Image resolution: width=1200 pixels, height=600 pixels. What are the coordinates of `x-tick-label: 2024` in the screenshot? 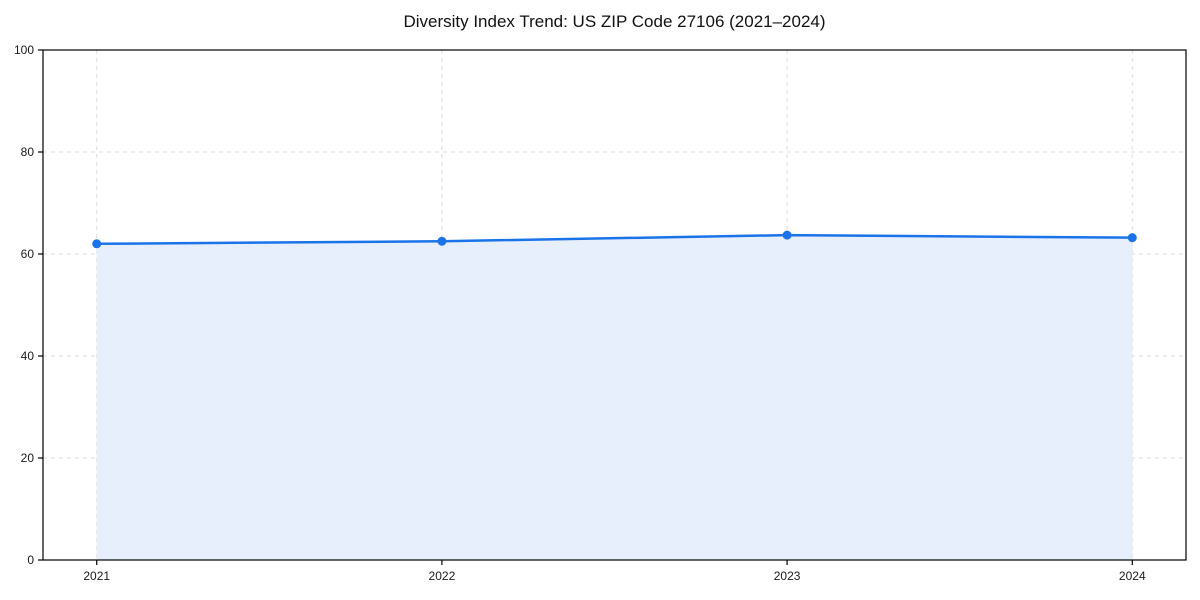 It's located at (1132, 576).